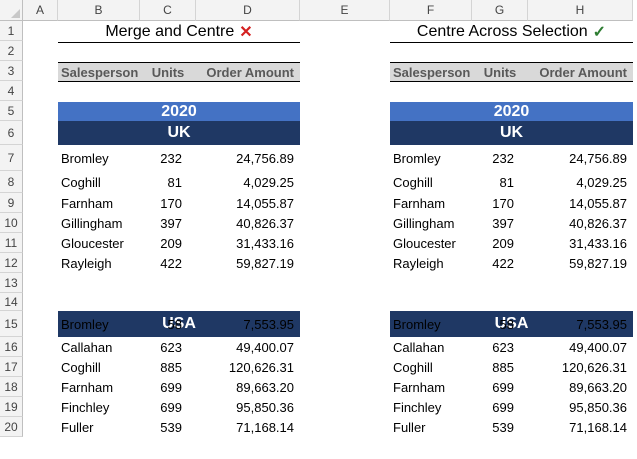  I want to click on left-usa-salesperson-cell: Coghill, so click(81, 367).